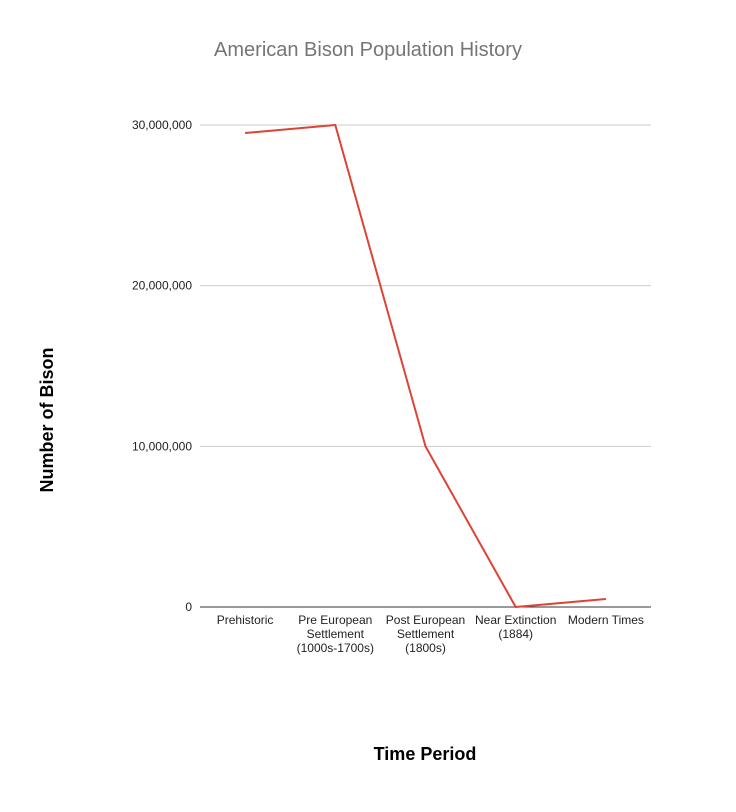 The height and width of the screenshot is (812, 736). Describe the element at coordinates (162, 446) in the screenshot. I see `y-tick-label: 10,000,000` at that location.